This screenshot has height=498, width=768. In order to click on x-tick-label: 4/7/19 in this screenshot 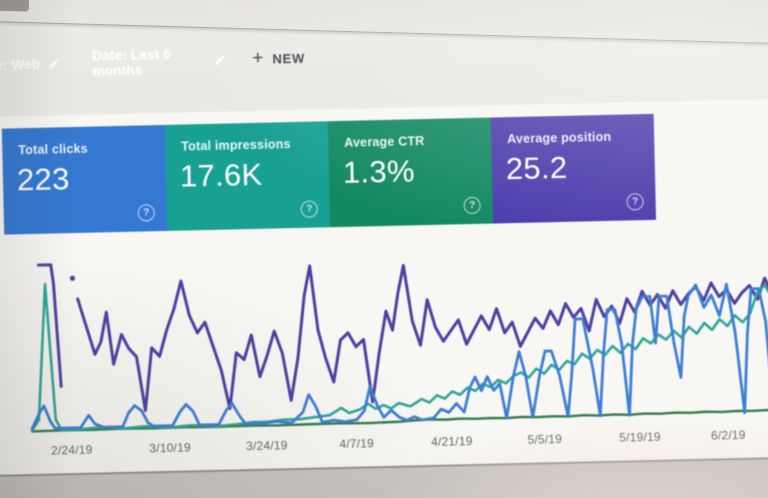, I will do `click(357, 444)`.